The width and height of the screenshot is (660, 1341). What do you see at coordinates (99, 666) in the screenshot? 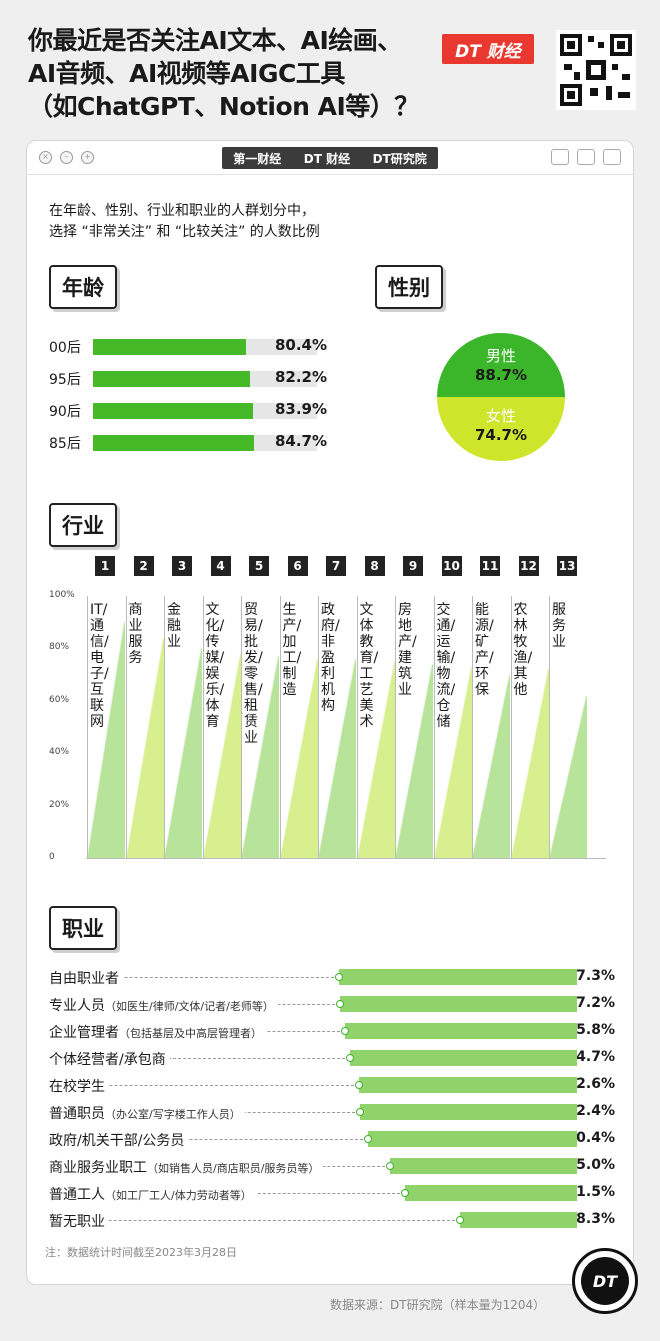
I see `industry-label: IT/通信/电子/互联网` at bounding box center [99, 666].